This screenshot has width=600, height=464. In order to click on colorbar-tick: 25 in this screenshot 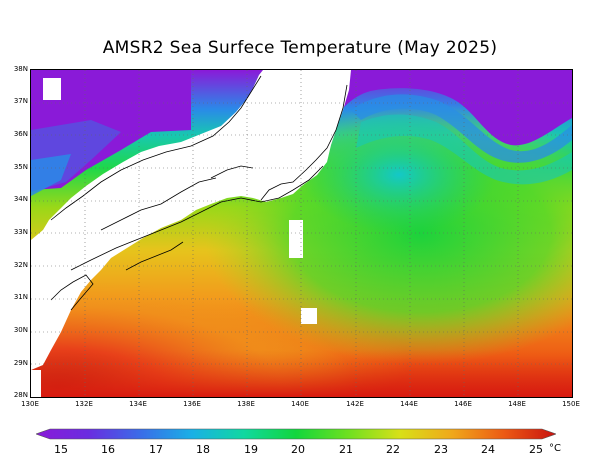, I will do `click(536, 449)`.